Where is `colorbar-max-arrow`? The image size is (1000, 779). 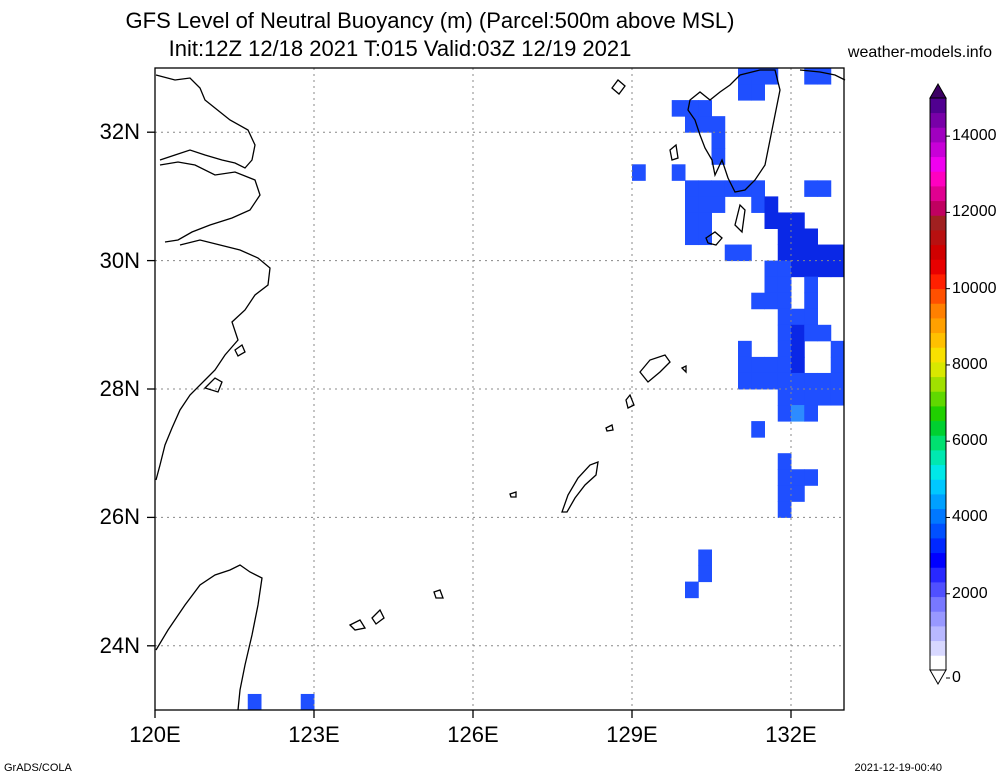 colorbar-max-arrow is located at coordinates (938, 90).